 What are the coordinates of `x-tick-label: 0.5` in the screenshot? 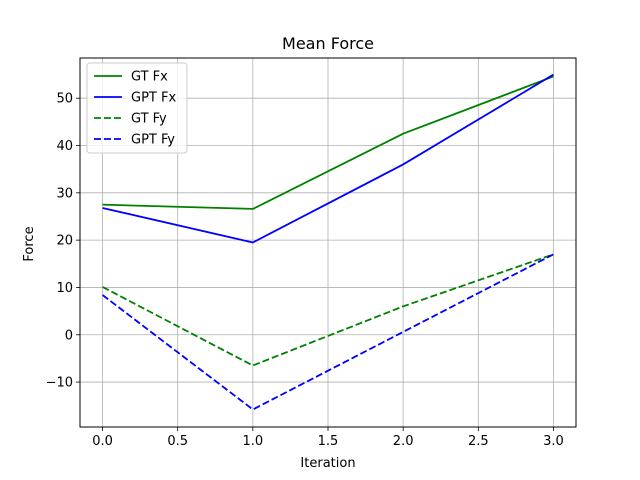 It's located at (177, 441).